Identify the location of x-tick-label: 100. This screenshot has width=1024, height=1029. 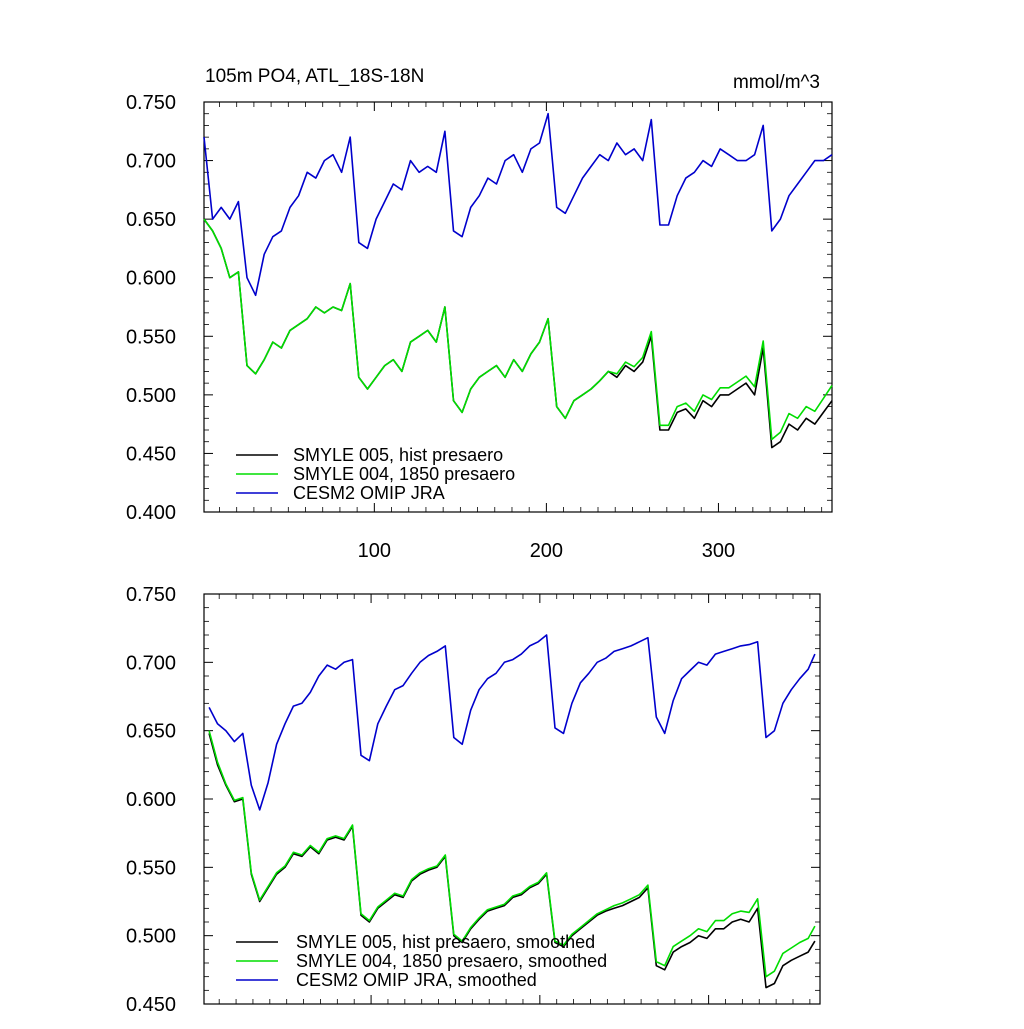
(374, 551).